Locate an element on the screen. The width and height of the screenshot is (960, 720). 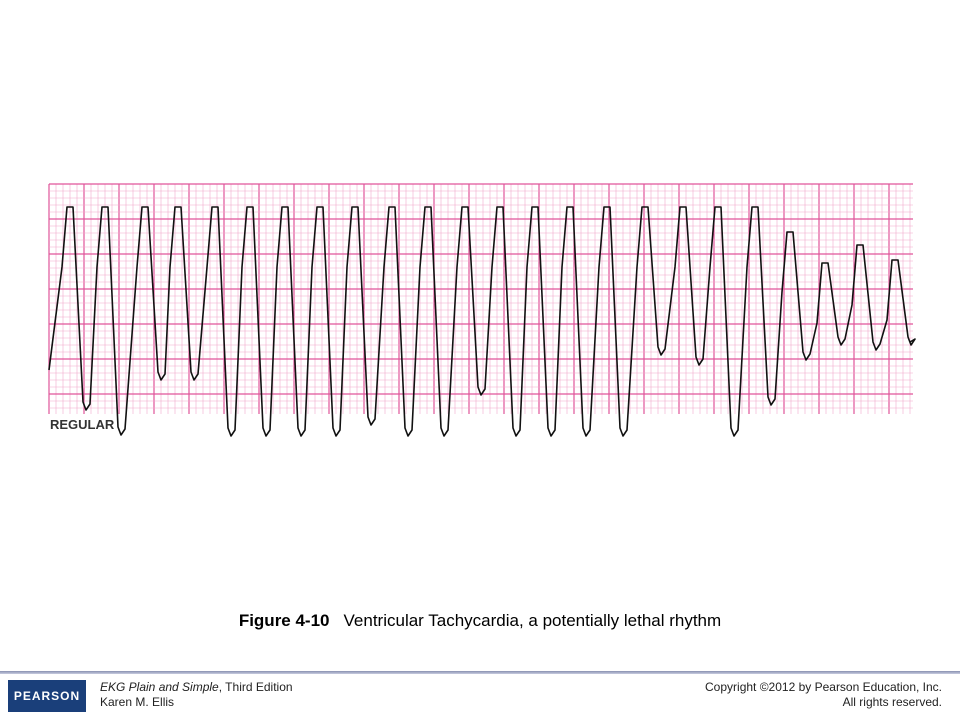
figure-number: Figure 4-10 is located at coordinates (284, 620).